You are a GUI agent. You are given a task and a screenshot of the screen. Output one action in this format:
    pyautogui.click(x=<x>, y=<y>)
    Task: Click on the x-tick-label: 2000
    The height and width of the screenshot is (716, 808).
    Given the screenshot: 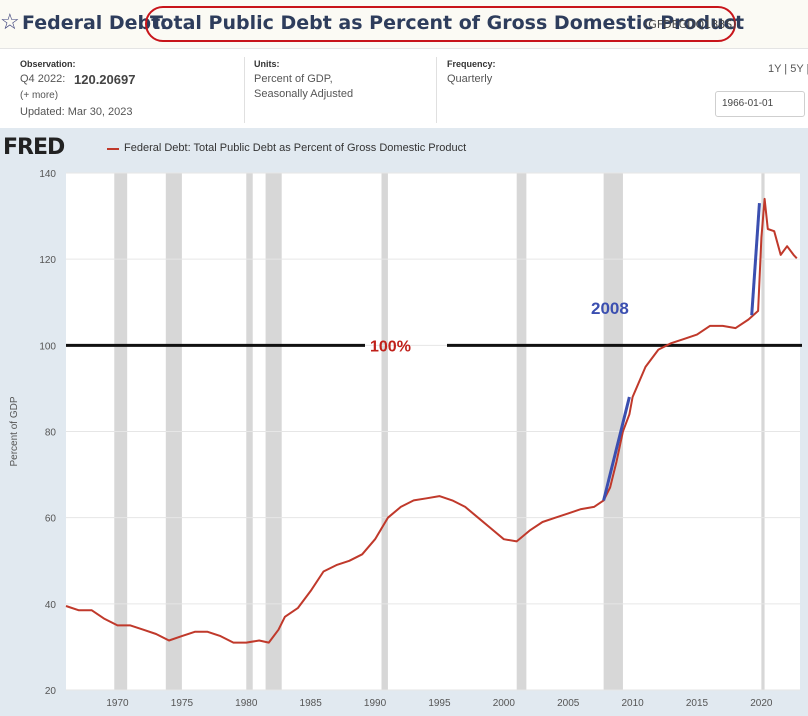 What is the action you would take?
    pyautogui.click(x=504, y=703)
    